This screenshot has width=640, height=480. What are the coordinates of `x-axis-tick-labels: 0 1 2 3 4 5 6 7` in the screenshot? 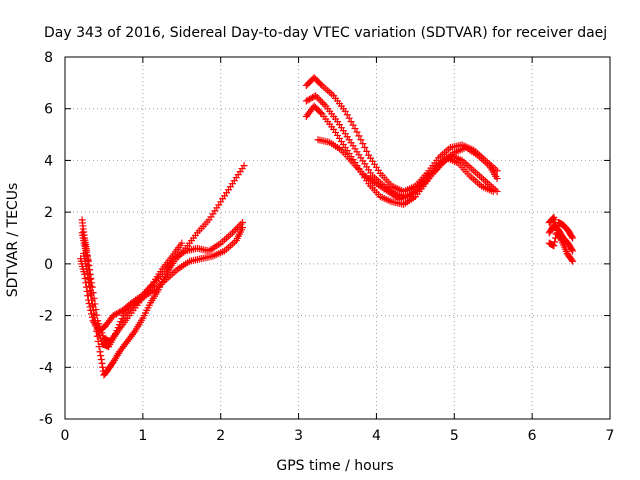 It's located at (338, 436).